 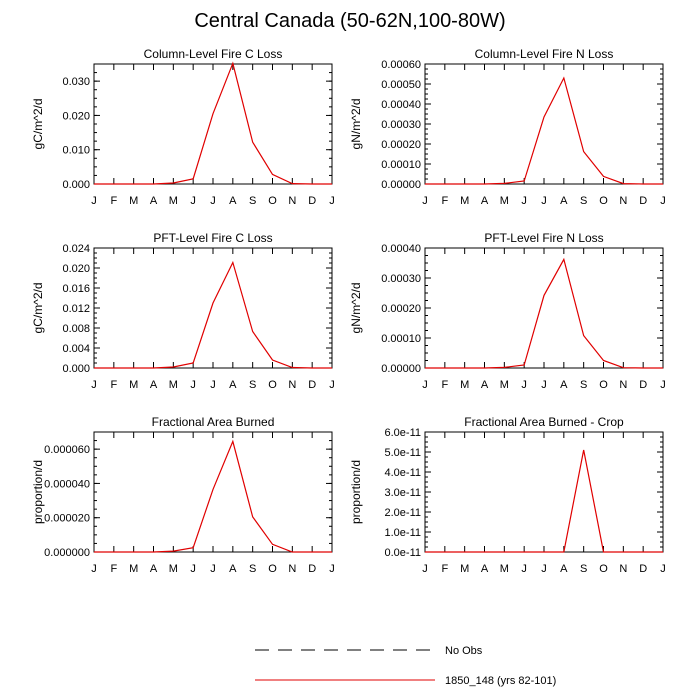 I want to click on y-tick-label: 0.000000, so click(x=67, y=553).